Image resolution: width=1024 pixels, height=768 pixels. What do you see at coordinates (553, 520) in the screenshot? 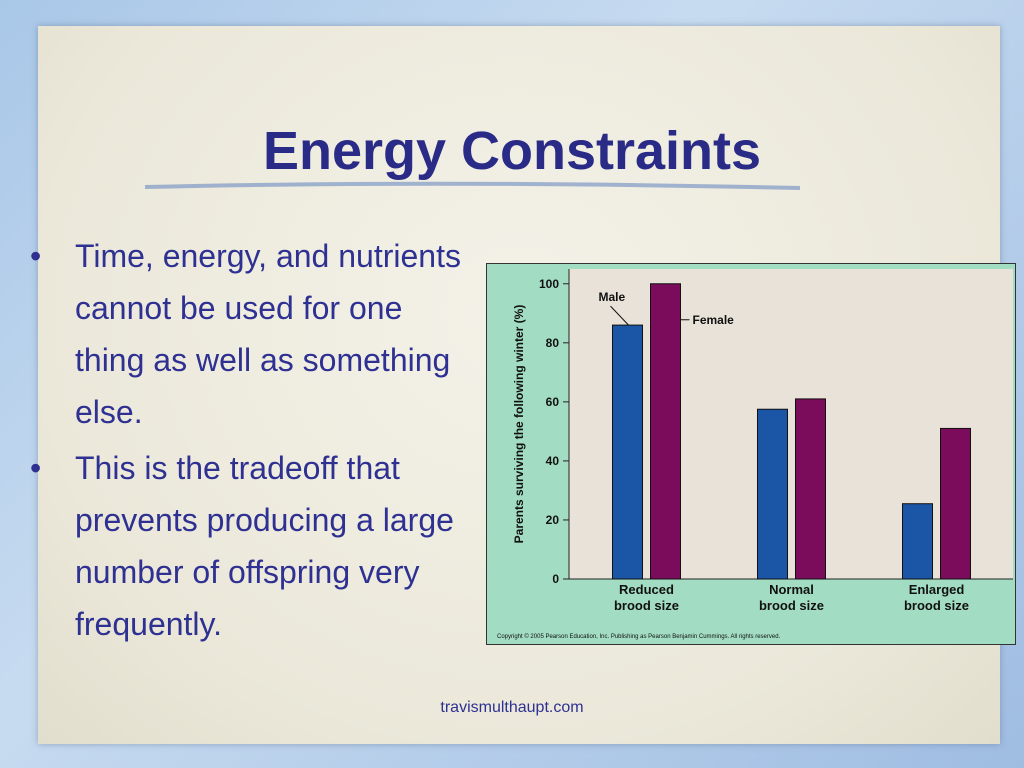
I see `y-tick-label: 20` at bounding box center [553, 520].